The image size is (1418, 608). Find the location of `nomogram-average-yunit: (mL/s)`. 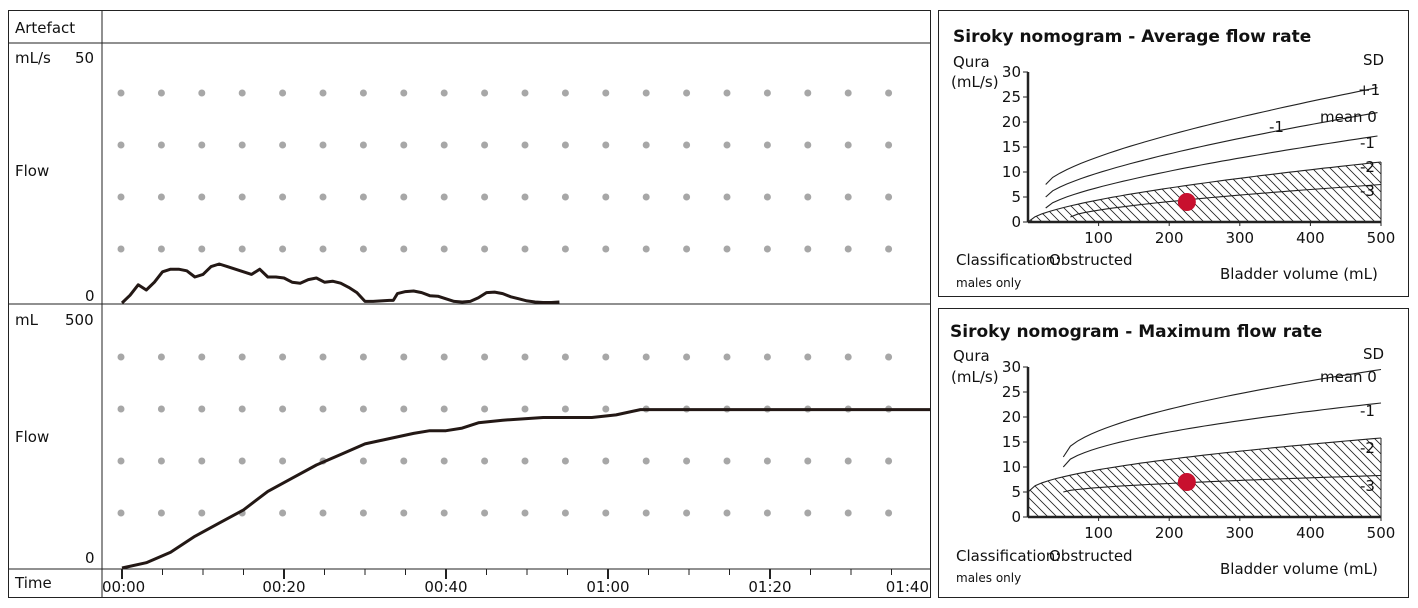

nomogram-average-yunit: (mL/s) is located at coordinates (975, 82).